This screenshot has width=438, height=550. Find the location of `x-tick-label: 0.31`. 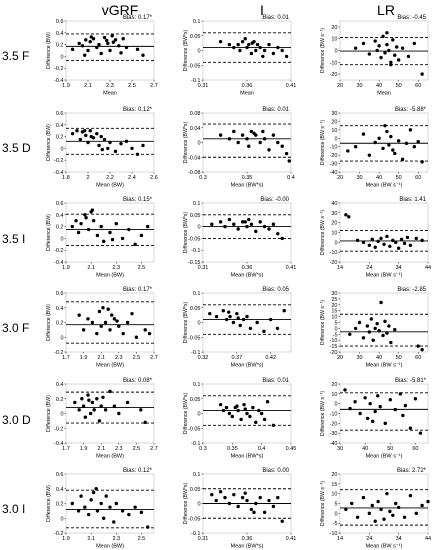

x-tick-label: 0.31 is located at coordinates (203, 539).